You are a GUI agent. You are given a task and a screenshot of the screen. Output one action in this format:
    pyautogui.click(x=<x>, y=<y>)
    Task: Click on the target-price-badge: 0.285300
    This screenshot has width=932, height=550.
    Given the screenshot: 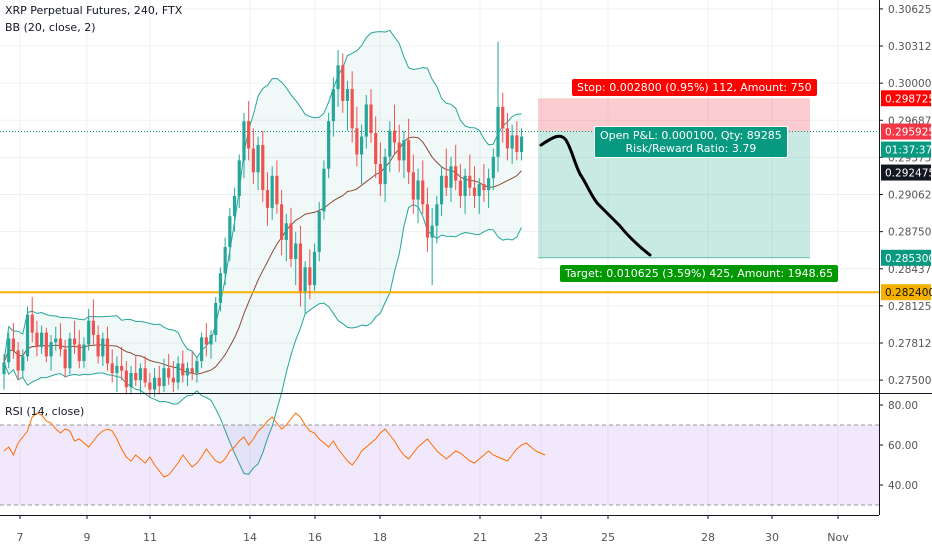 What is the action you would take?
    pyautogui.click(x=908, y=259)
    